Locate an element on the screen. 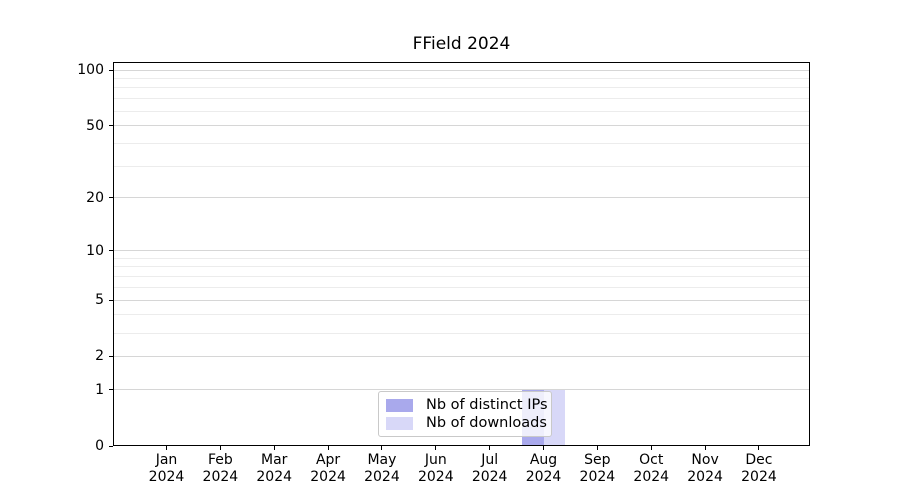 This screenshot has height=500, width=900. x-tick-dec is located at coordinates (759, 448).